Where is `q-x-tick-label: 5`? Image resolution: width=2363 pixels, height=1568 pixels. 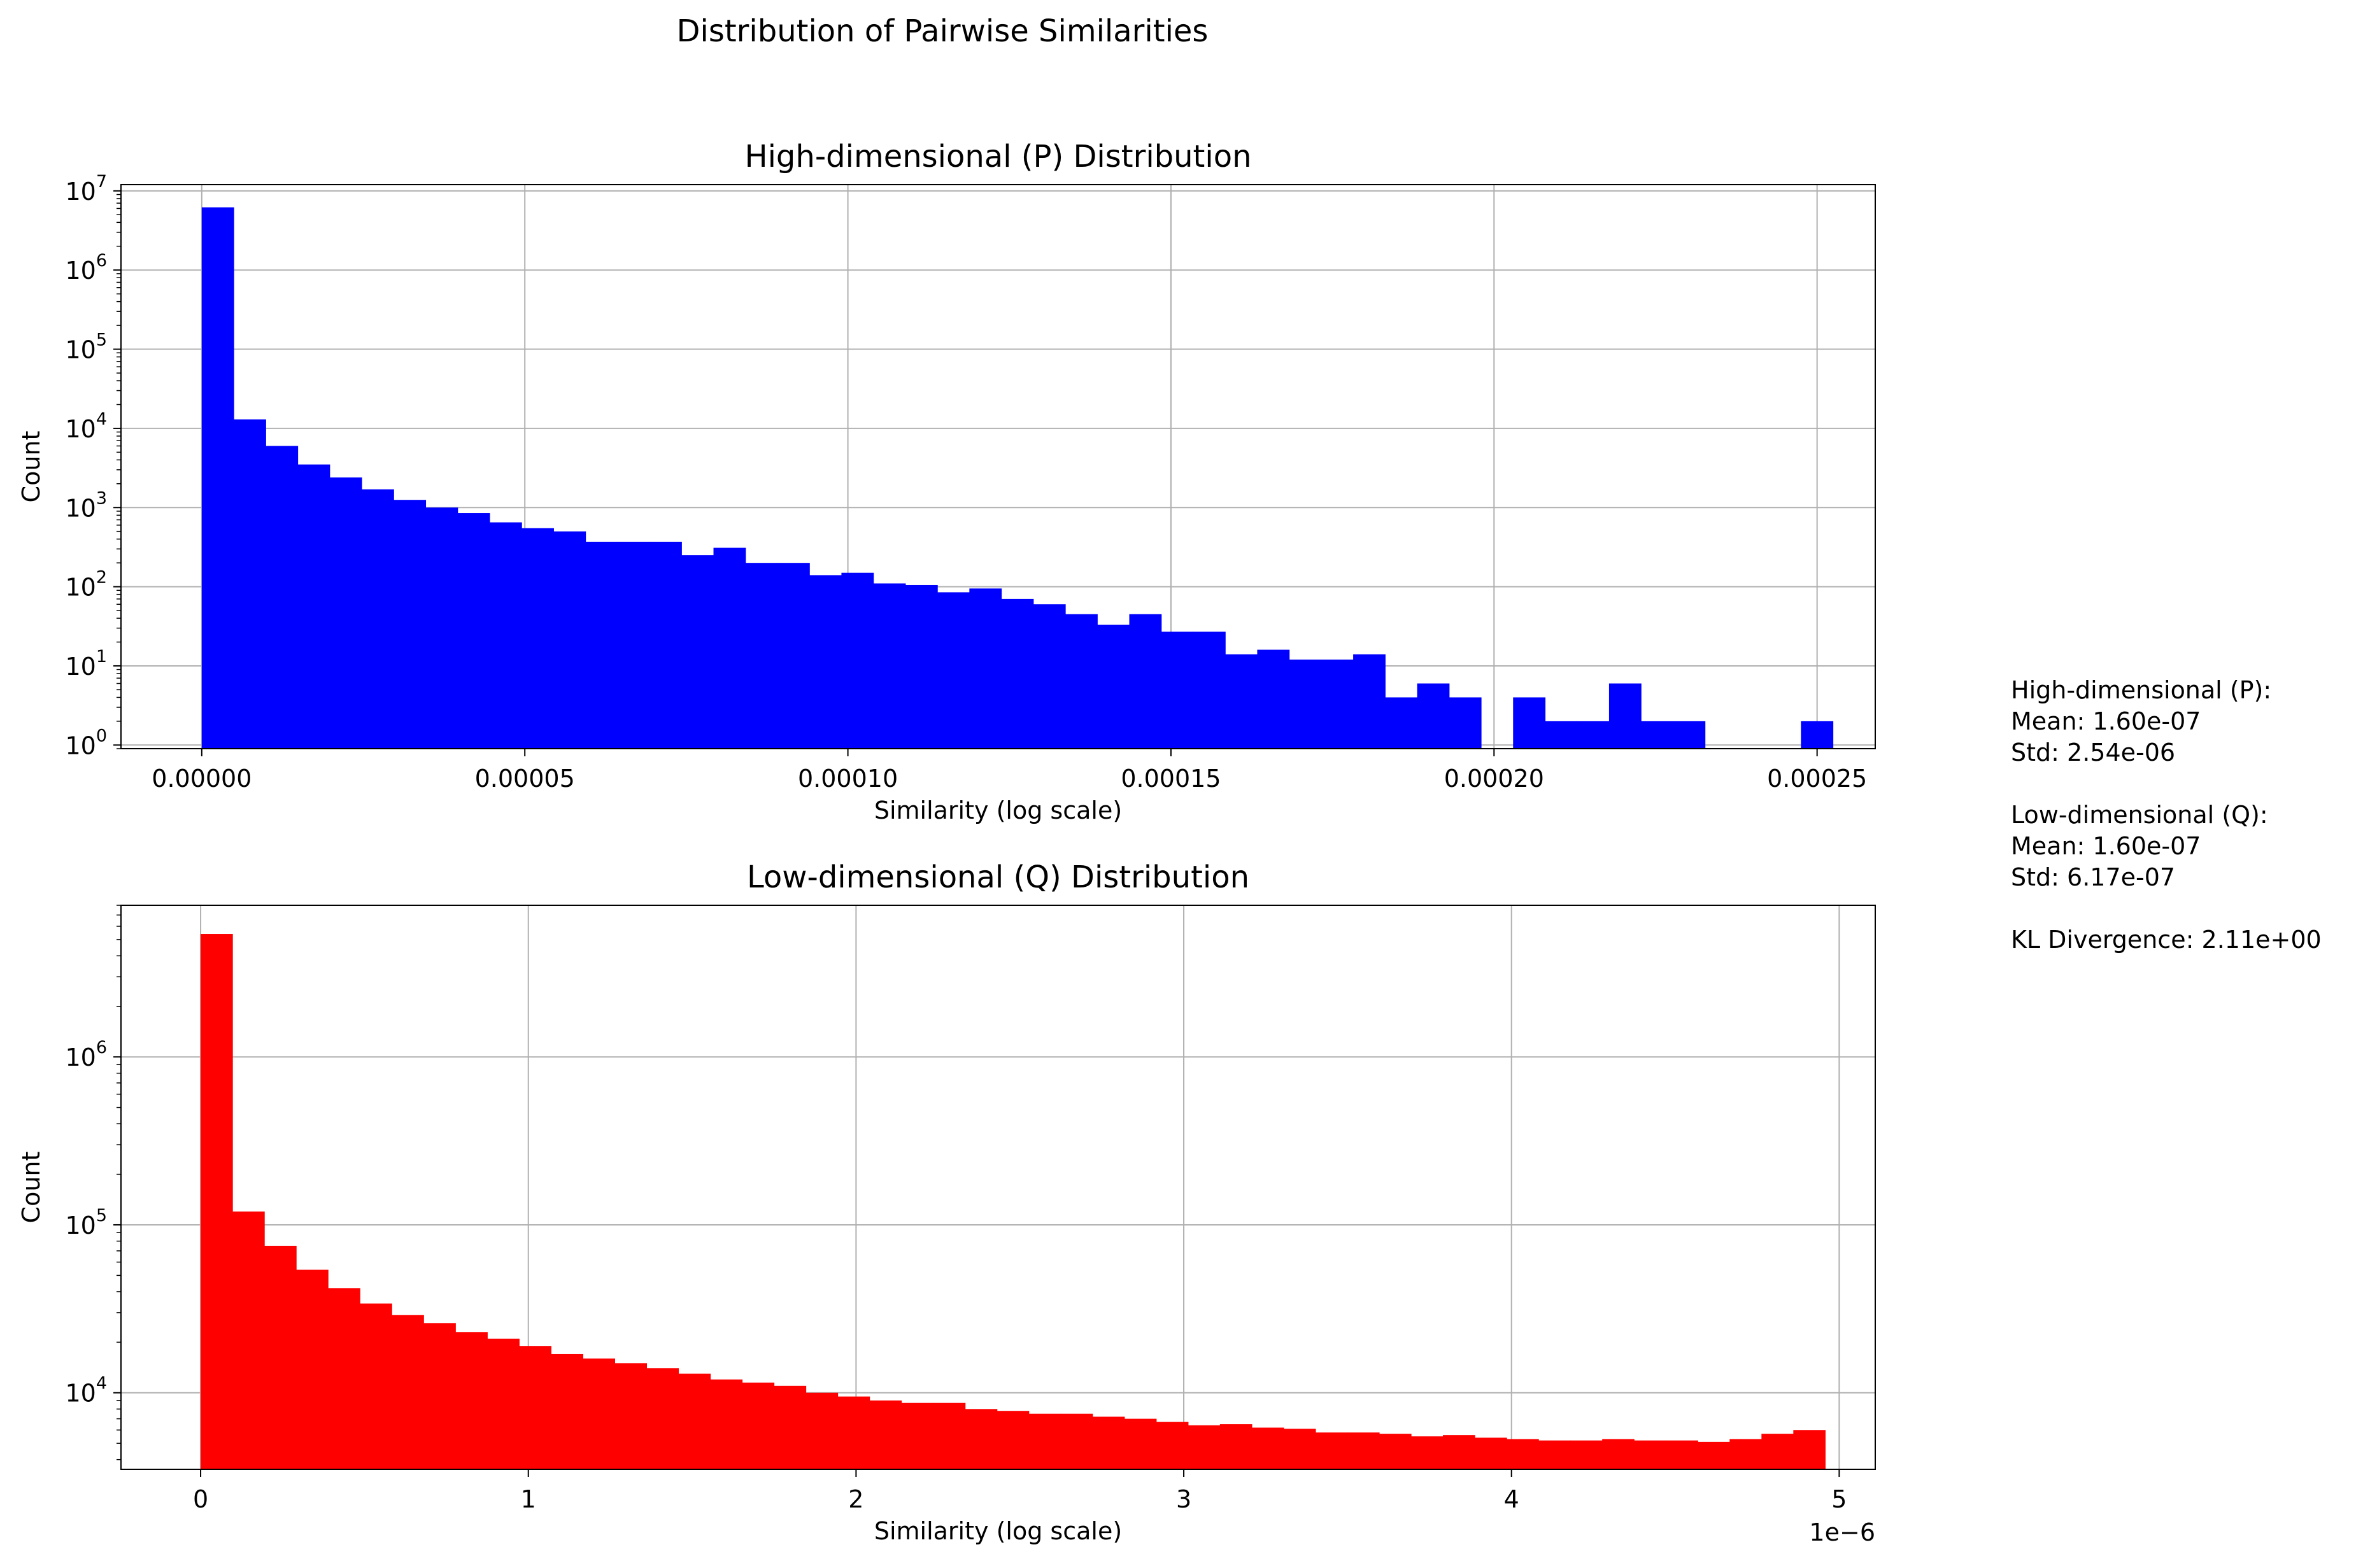
q-x-tick-label: 5 is located at coordinates (1839, 1499).